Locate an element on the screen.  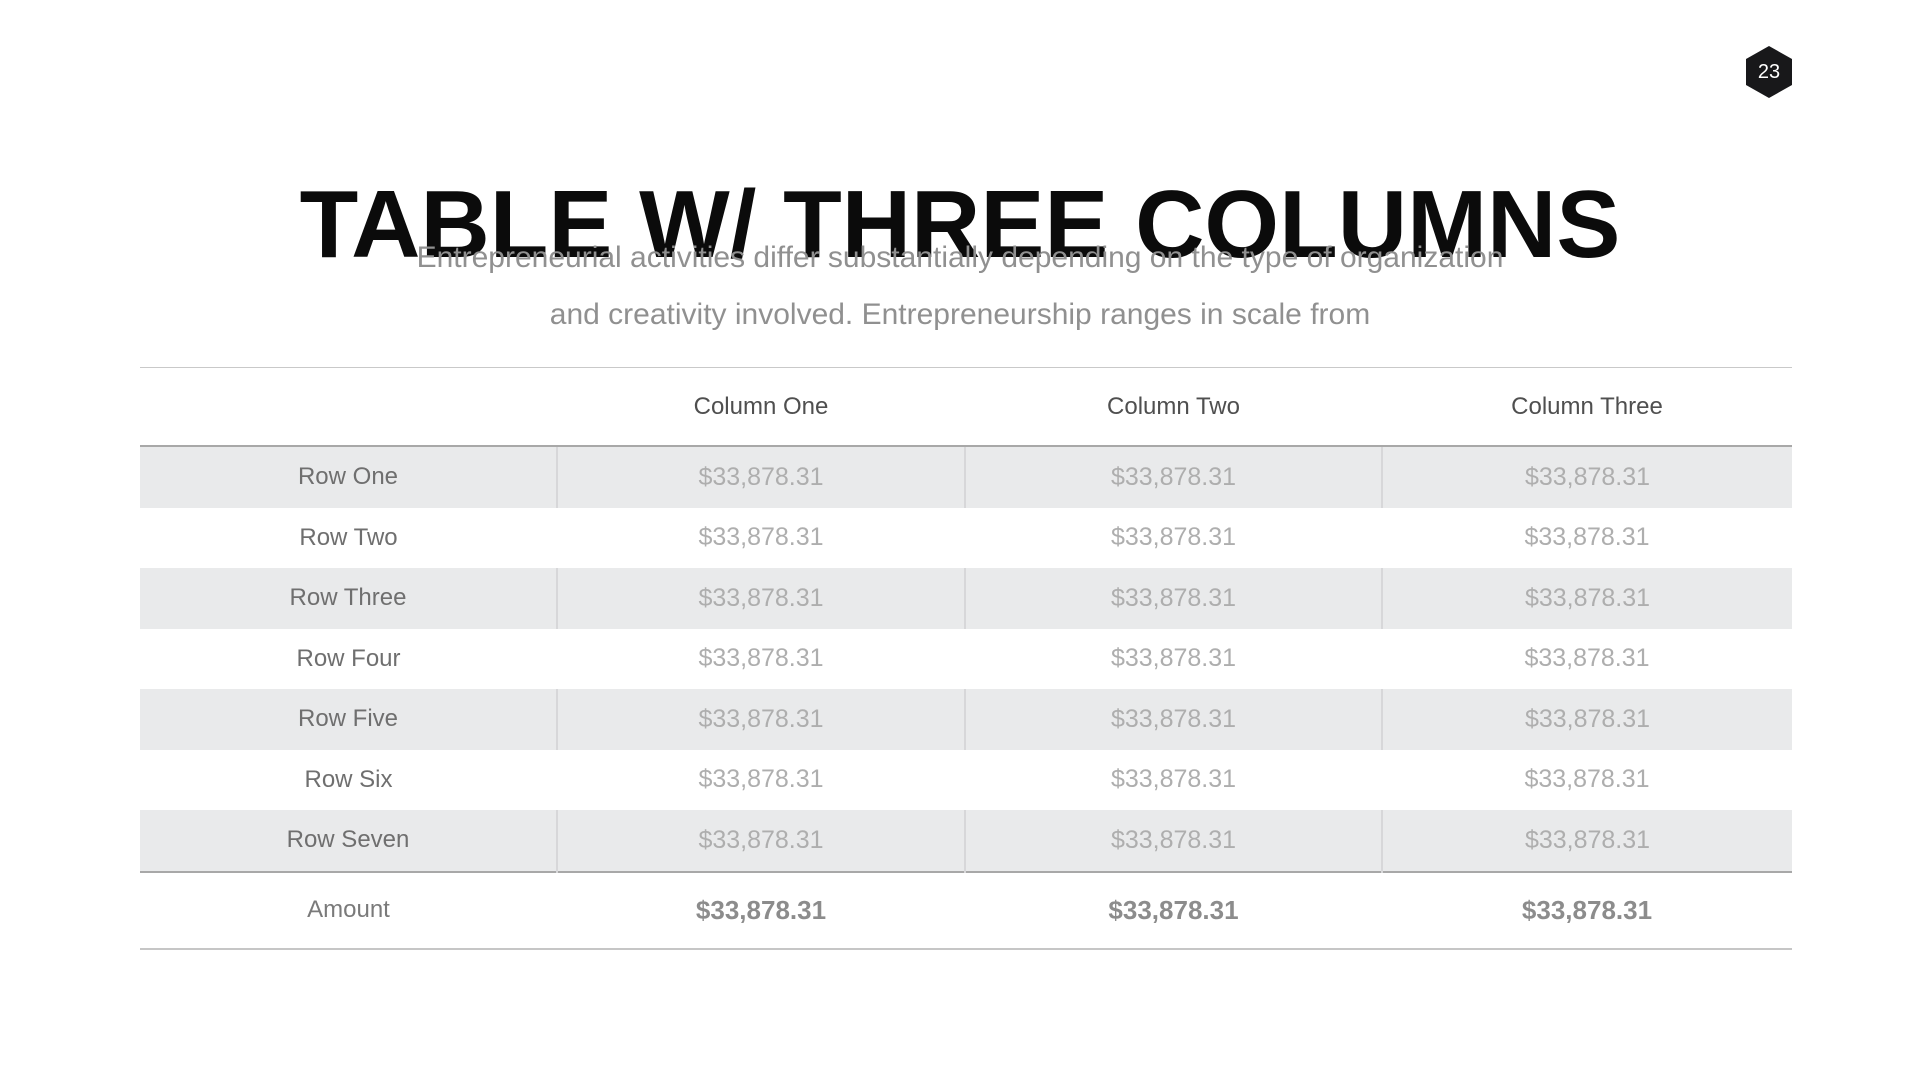
table-header: Column One Column Two Column Three is located at coordinates (966, 407).